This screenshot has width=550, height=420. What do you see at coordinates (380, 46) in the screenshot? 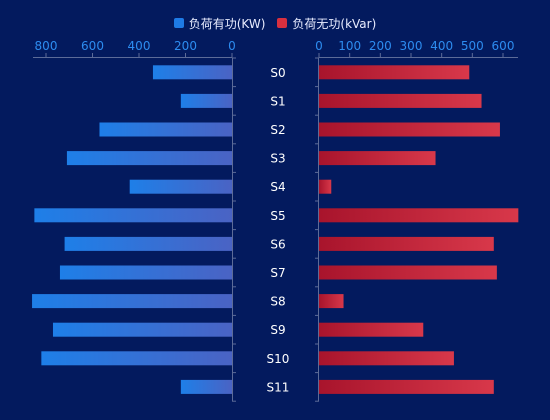
I see `right-axis-tick-label: 200` at bounding box center [380, 46].